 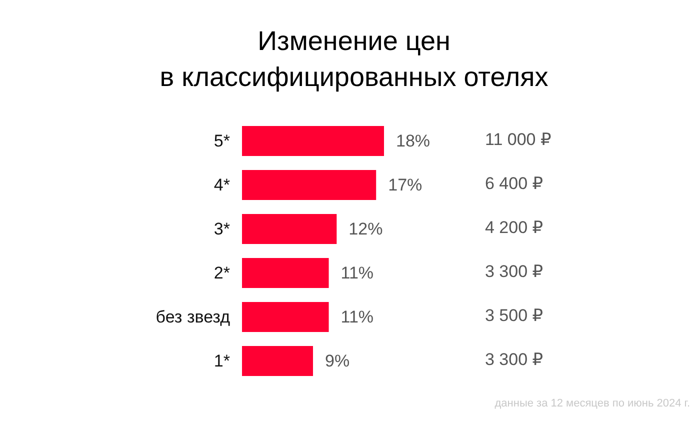 I want to click on data-label: 17%, so click(x=405, y=185).